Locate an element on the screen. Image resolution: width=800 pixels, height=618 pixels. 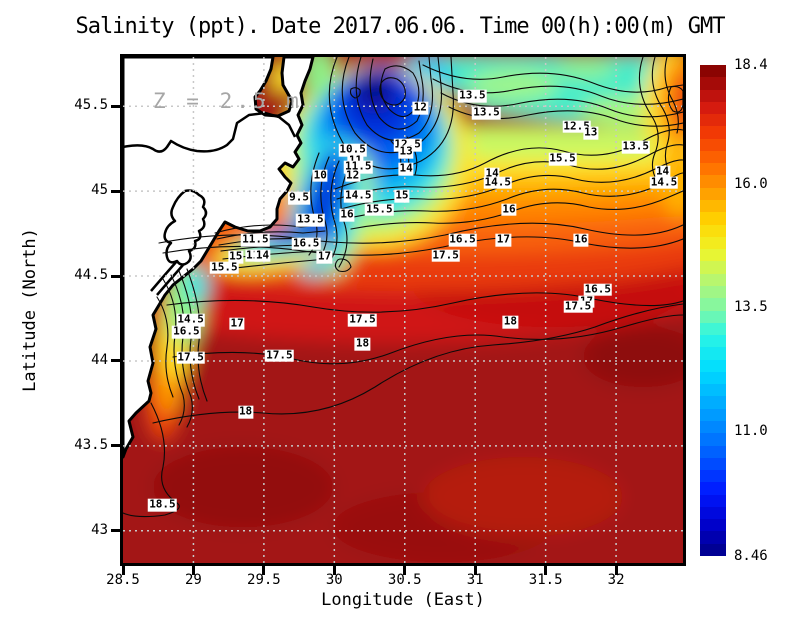
contour-label: 13 is located at coordinates (591, 133).